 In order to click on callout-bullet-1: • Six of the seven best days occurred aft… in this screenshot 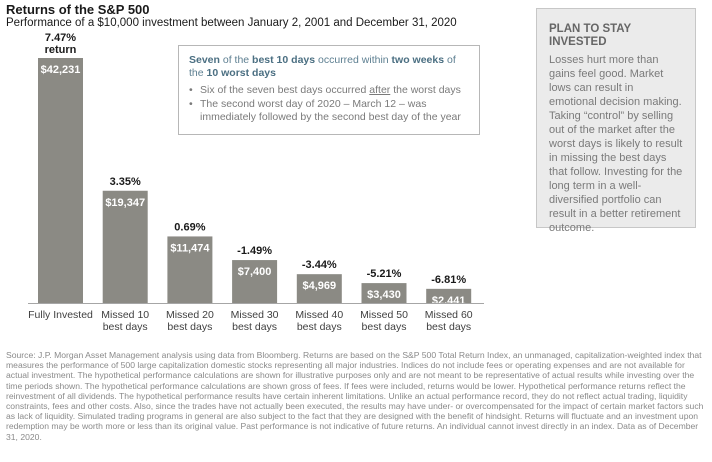, I will do `click(330, 90)`.